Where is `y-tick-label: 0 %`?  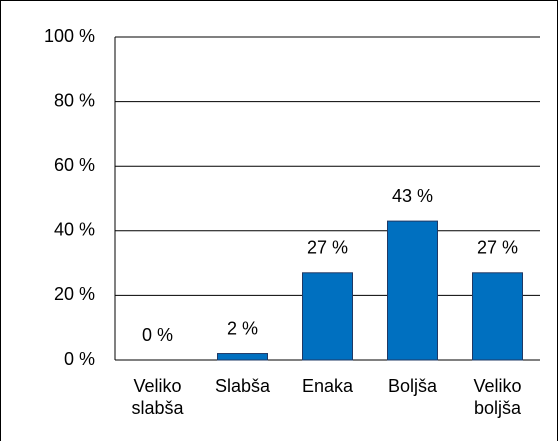 y-tick-label: 0 % is located at coordinates (79, 359).